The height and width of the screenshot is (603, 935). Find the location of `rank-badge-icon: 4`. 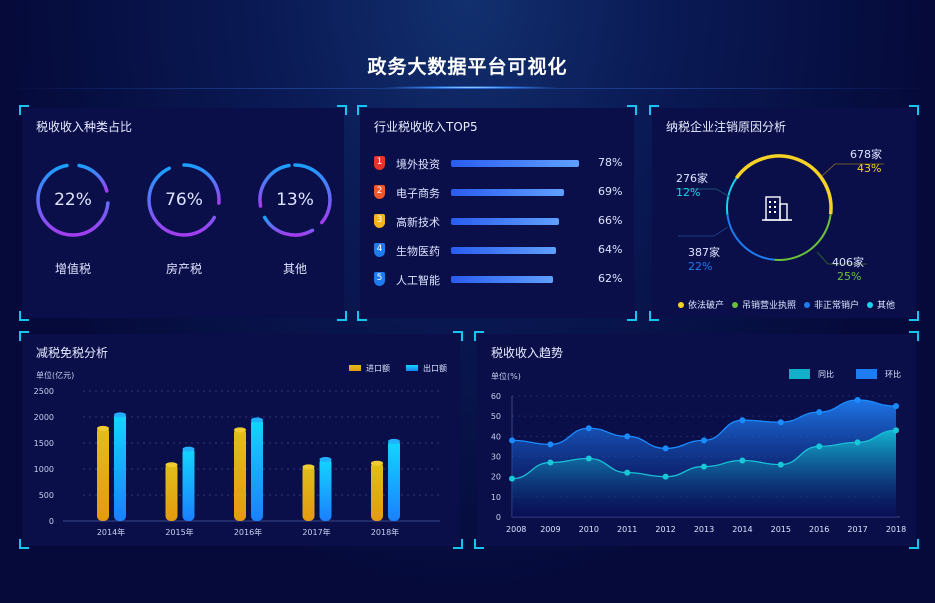

rank-badge-icon: 4 is located at coordinates (379, 250).